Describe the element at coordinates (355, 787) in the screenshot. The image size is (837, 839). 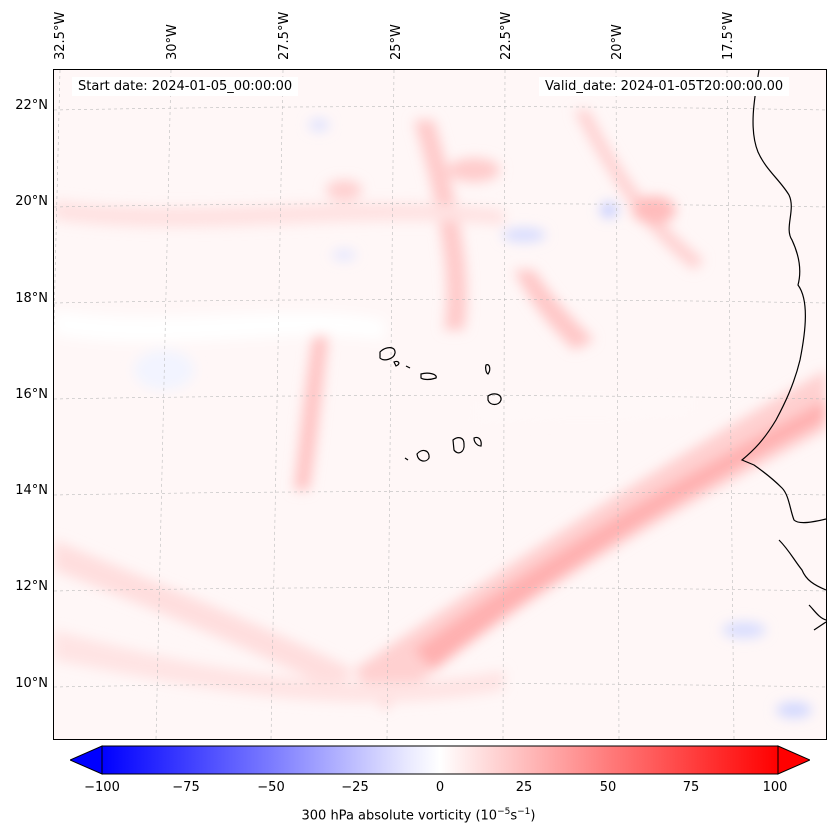
I see `cbar-tick-minus-25: −25` at that location.